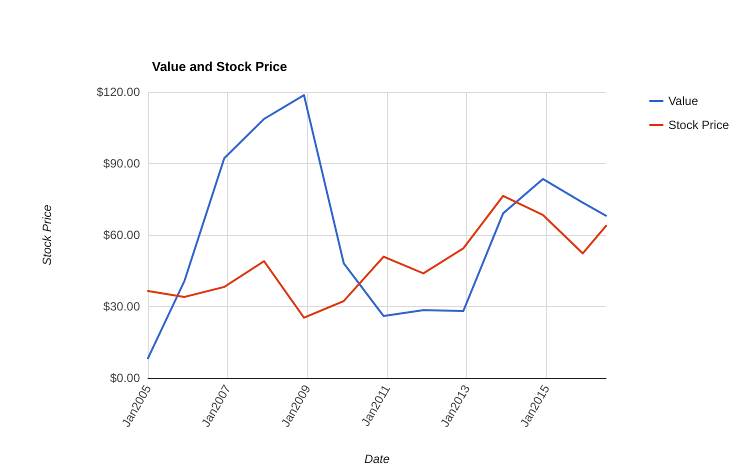  Describe the element at coordinates (220, 66) in the screenshot. I see `chart-title: Value and Stock Price` at that location.